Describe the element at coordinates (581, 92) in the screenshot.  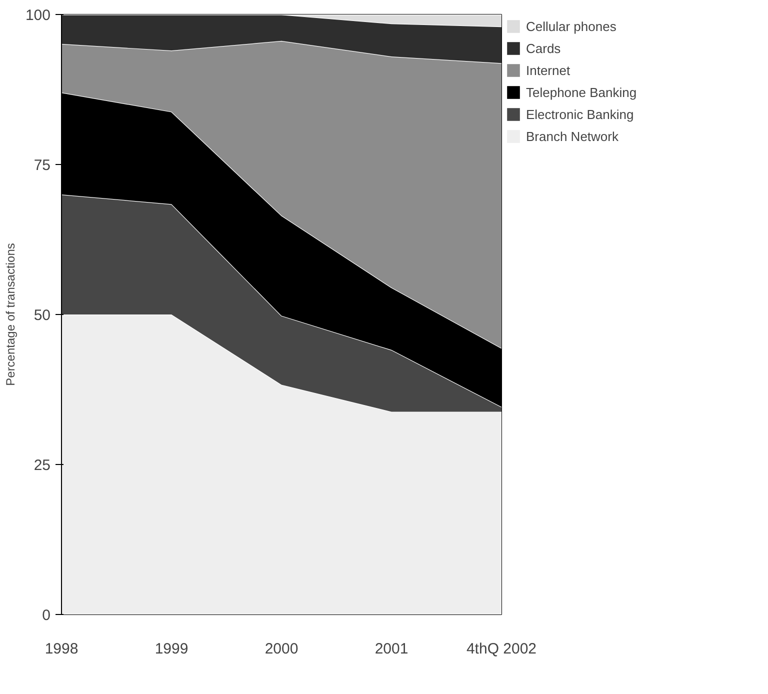
I see `legend-label: Telephone Banking` at that location.